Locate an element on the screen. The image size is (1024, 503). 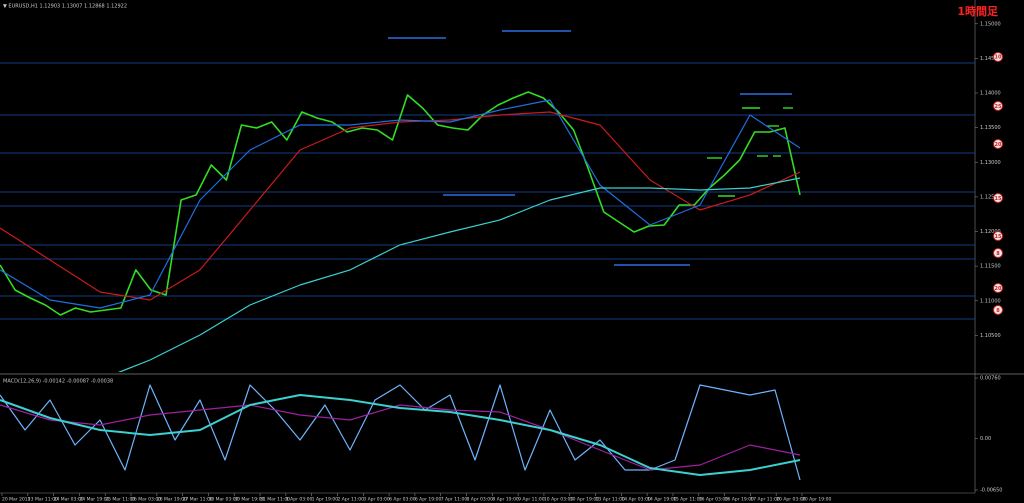
x-tick-label: 13 Apr 11:00 is located at coordinates (610, 500).